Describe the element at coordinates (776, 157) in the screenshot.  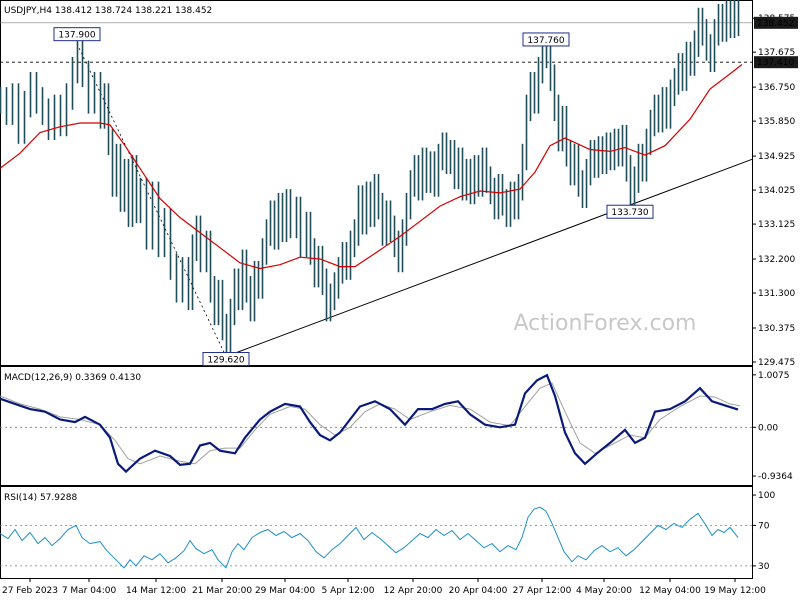
I see `price-ytick-label: 134.925` at that location.